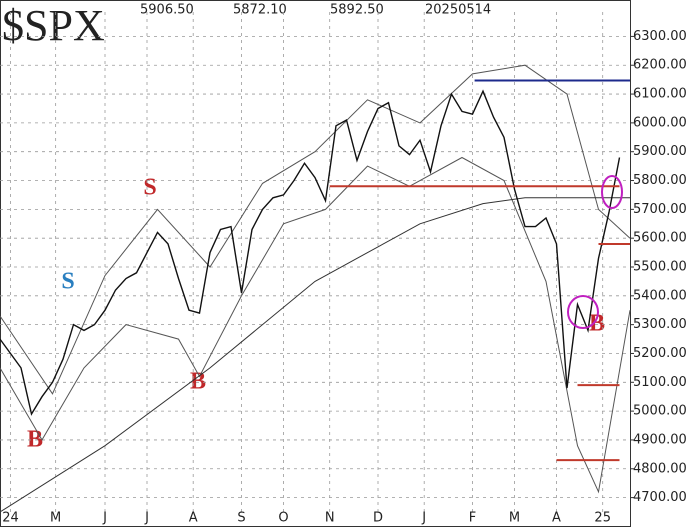 The height and width of the screenshot is (527, 700). Describe the element at coordinates (660, 36) in the screenshot. I see `y-tick-label: 6300.00` at that location.